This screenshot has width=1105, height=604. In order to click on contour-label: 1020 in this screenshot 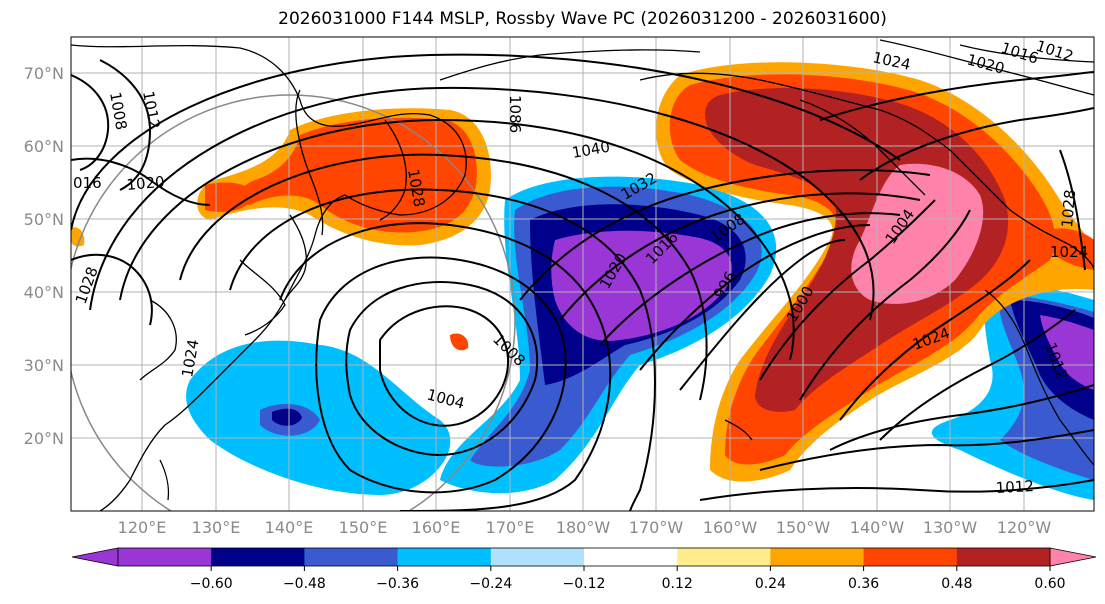, I will do `click(146, 183)`.